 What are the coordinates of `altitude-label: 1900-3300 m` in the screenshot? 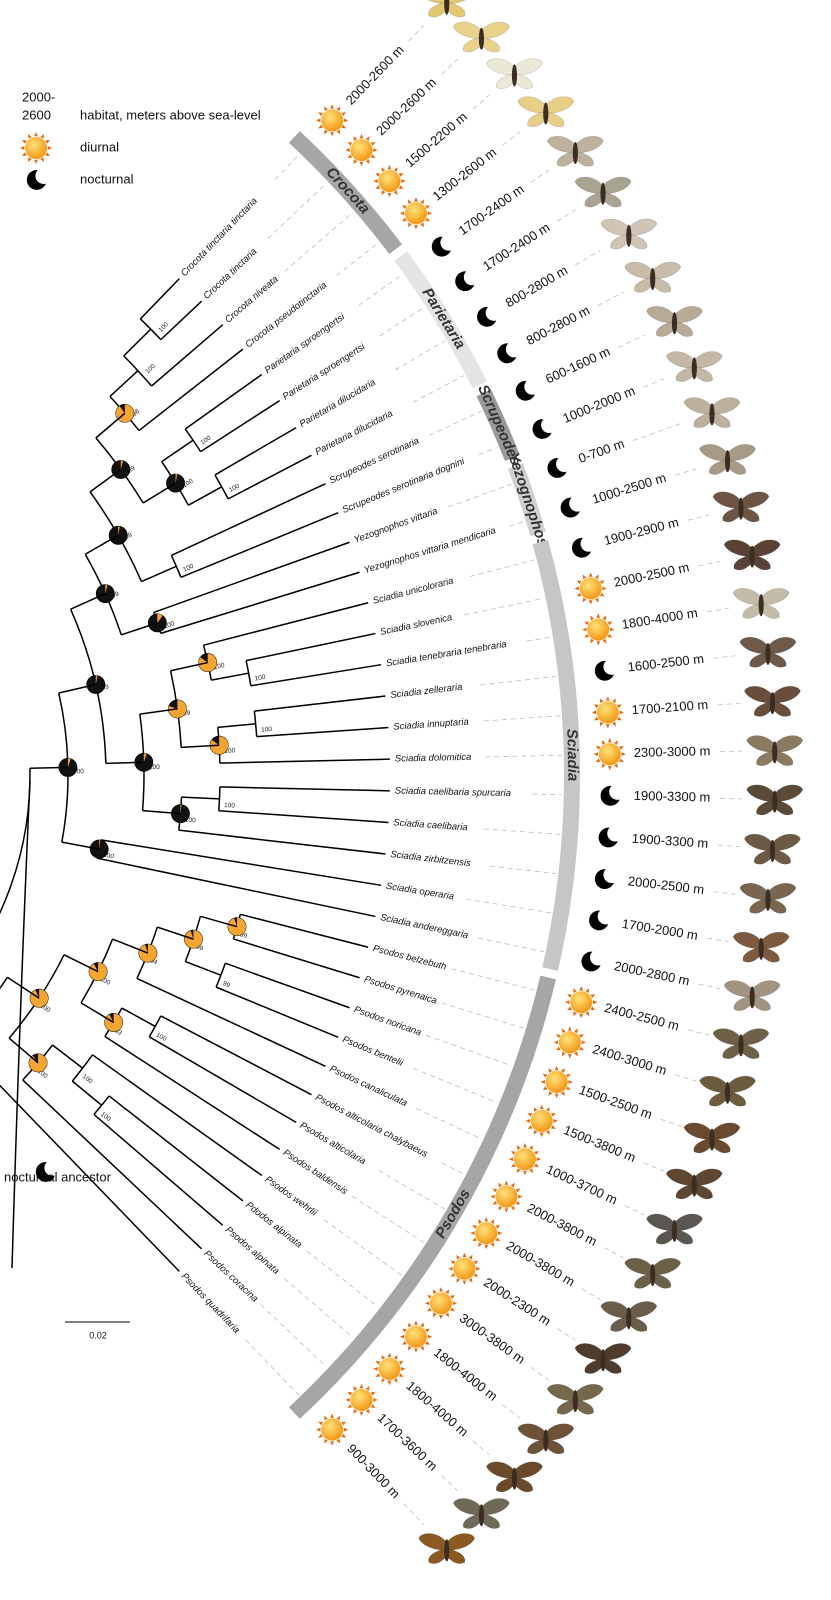 It's located at (672, 796).